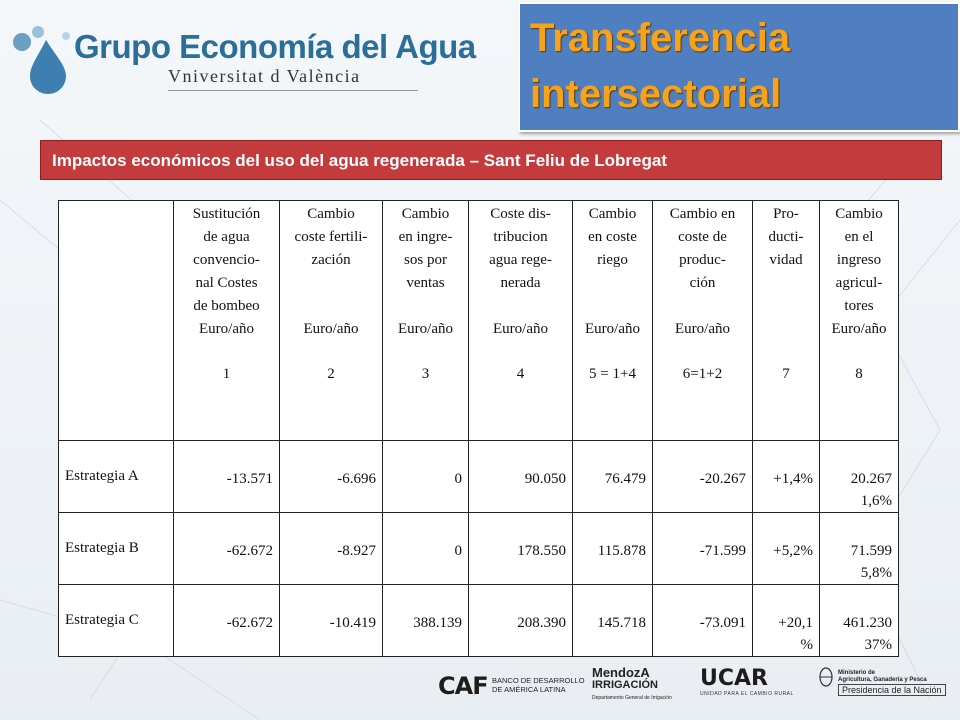 The height and width of the screenshot is (720, 960). Describe the element at coordinates (249, 623) in the screenshot. I see `cell-value: -62.672` at that location.